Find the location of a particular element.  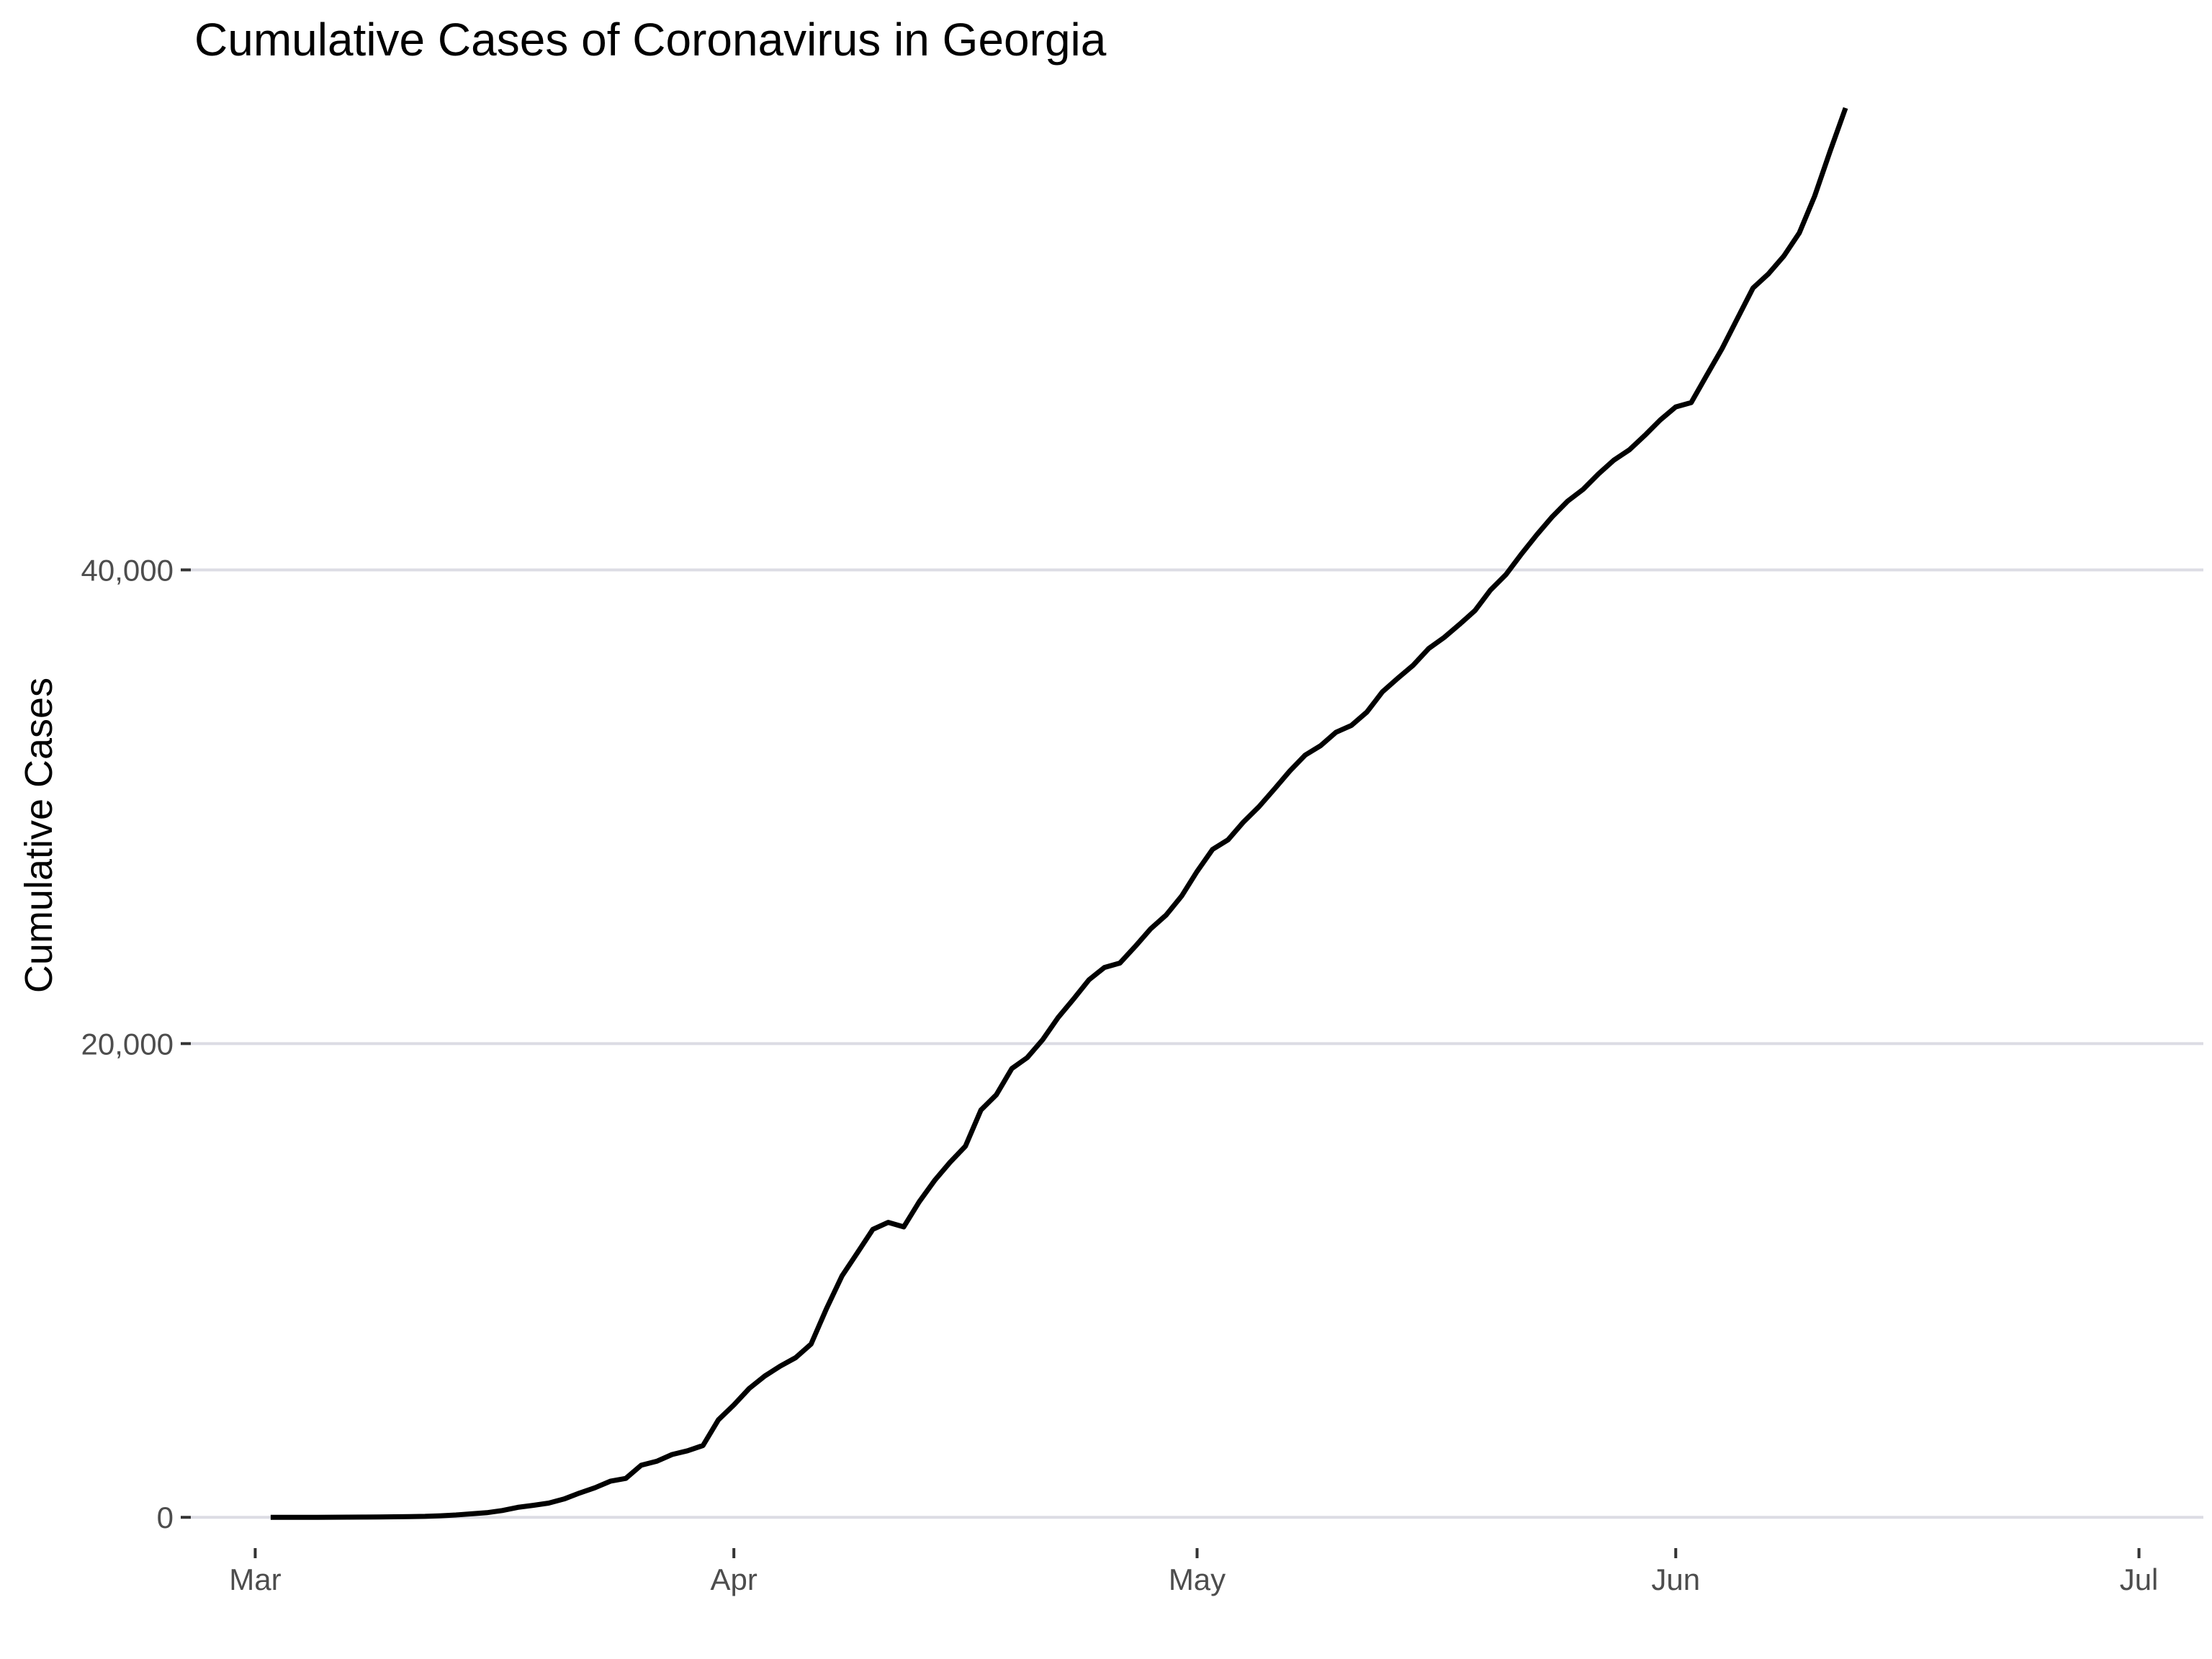

y-tick-label: 20,000 is located at coordinates (128, 1044).